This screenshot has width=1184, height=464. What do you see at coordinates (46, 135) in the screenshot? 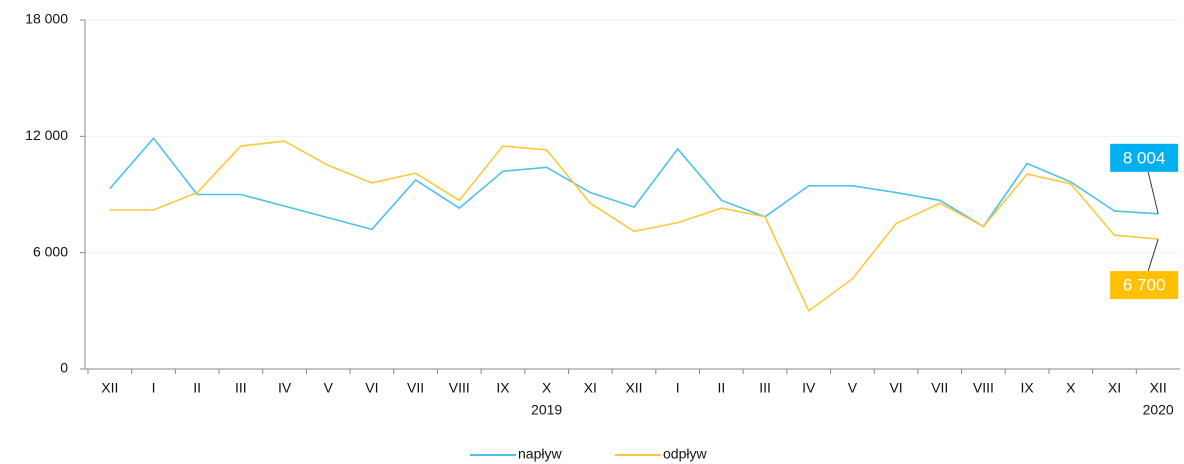
I see `y-tick-label: 12 000` at bounding box center [46, 135].